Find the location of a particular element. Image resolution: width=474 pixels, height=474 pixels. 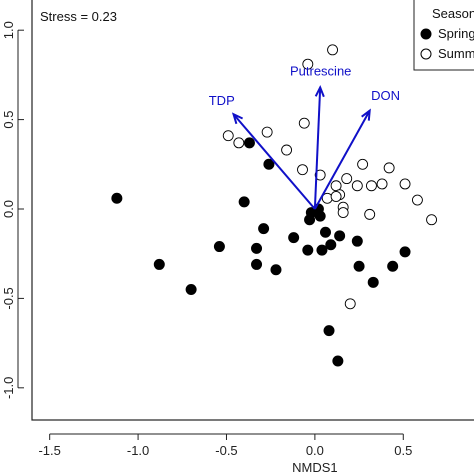

x-tick-label: -1.0 is located at coordinates (138, 450).